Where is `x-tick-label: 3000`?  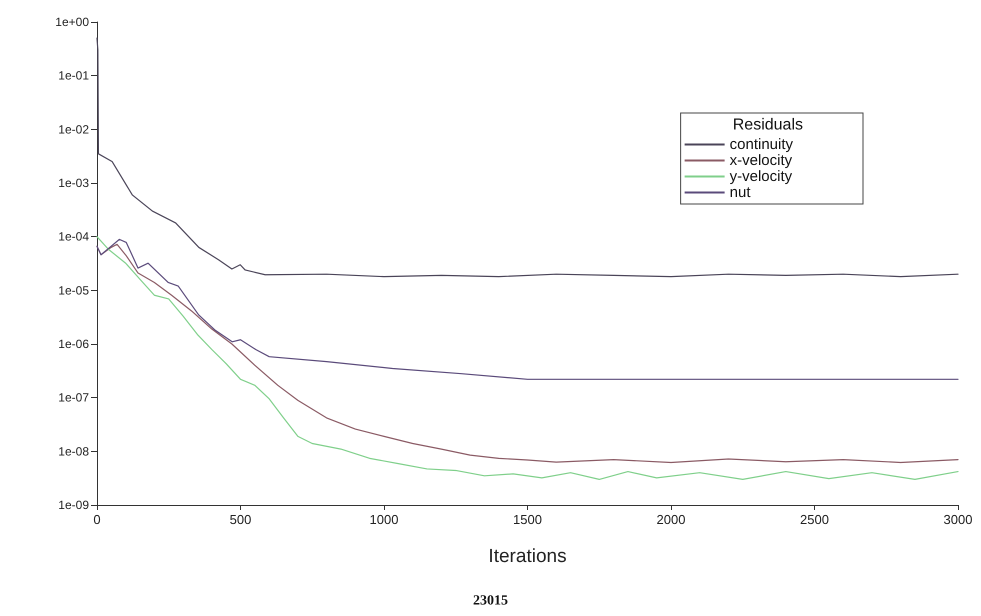
x-tick-label: 3000 is located at coordinates (958, 519).